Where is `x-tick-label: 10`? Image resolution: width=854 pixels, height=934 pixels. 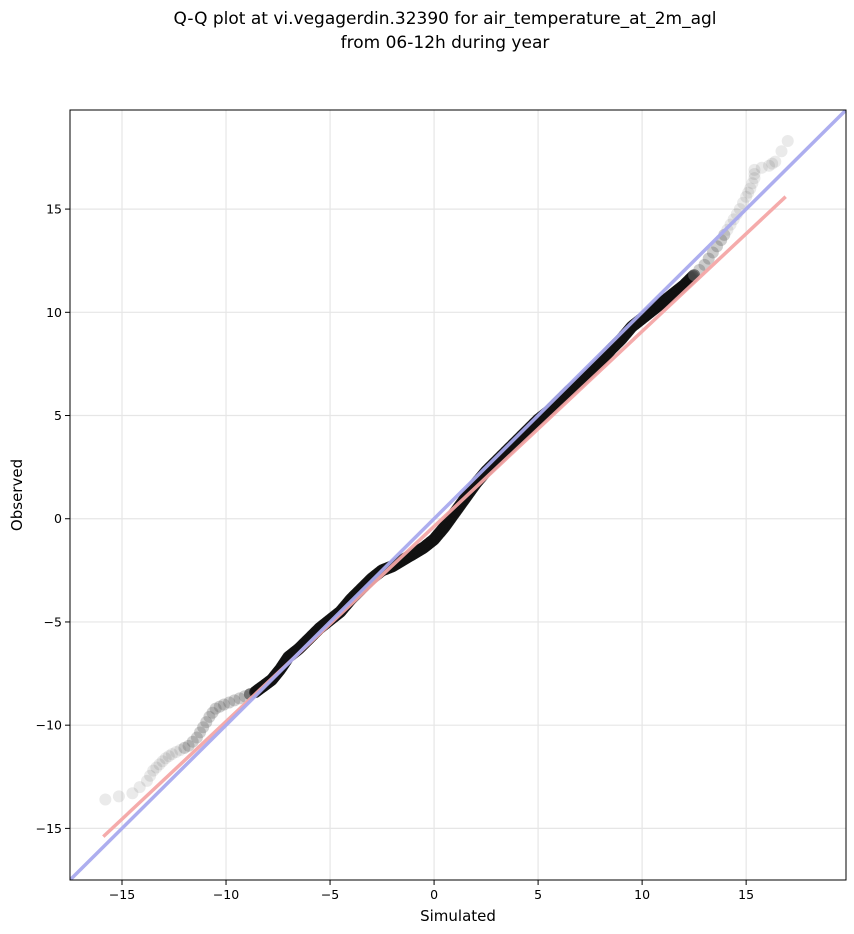
x-tick-label: 10 is located at coordinates (642, 894).